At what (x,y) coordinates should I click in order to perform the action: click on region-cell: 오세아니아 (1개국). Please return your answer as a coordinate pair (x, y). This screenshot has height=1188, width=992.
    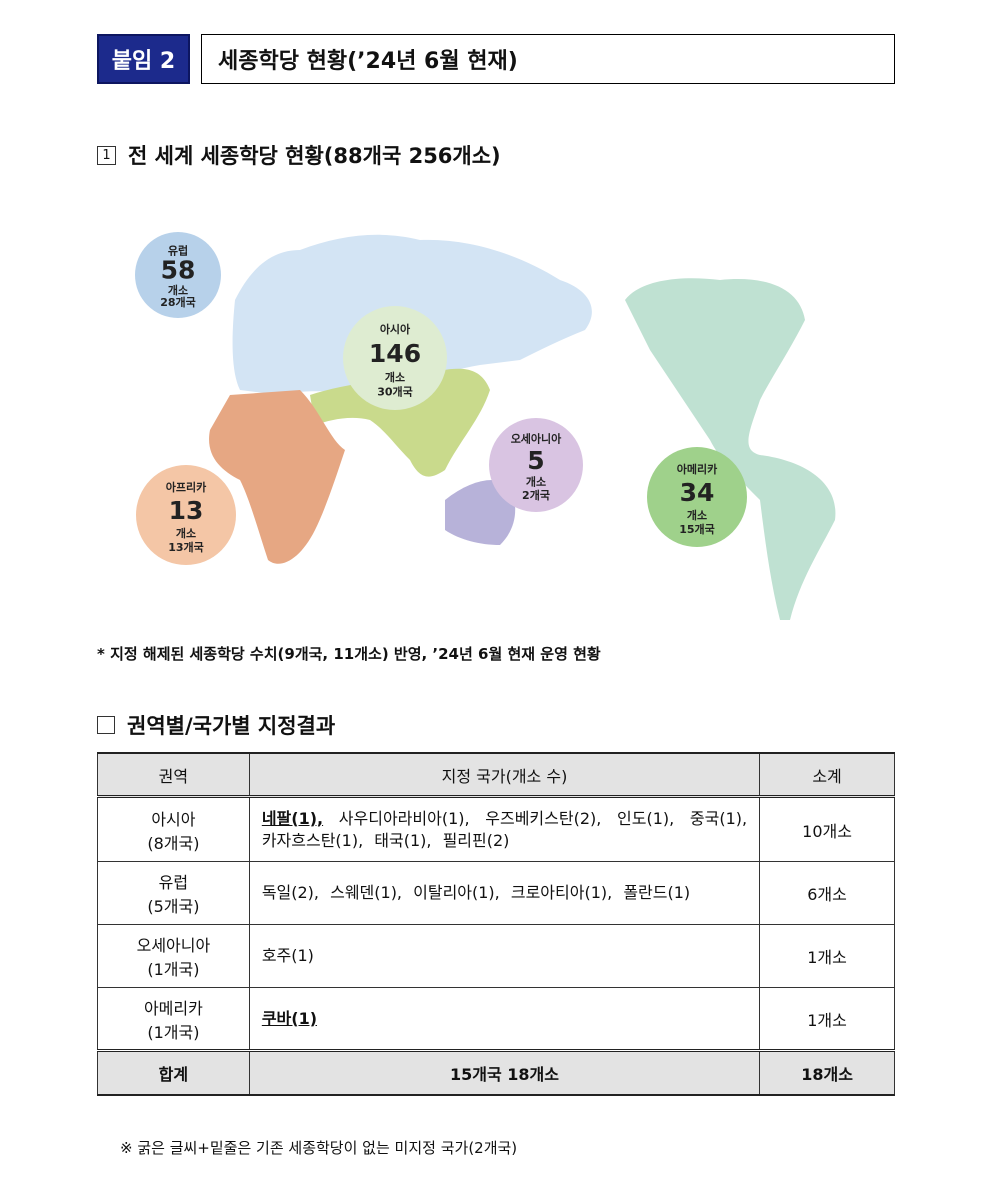
    Looking at the image, I should click on (173, 956).